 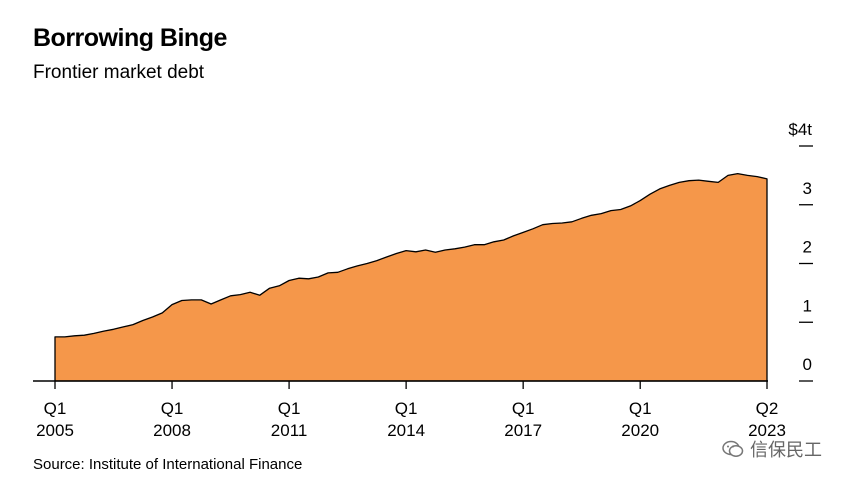 I want to click on chart-subtitle: Frontier market debt, so click(x=119, y=72).